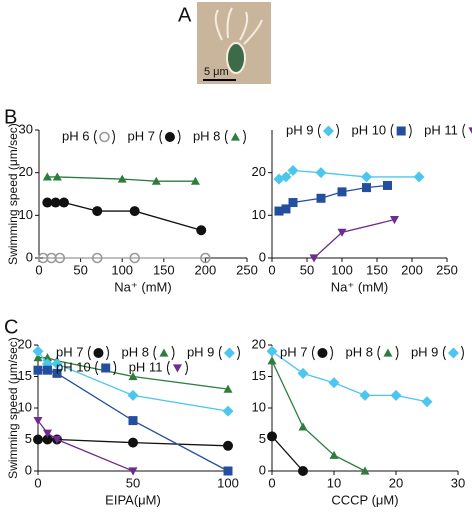 This screenshot has height=513, width=472. I want to click on y-tick-label: 15, so click(259, 375).